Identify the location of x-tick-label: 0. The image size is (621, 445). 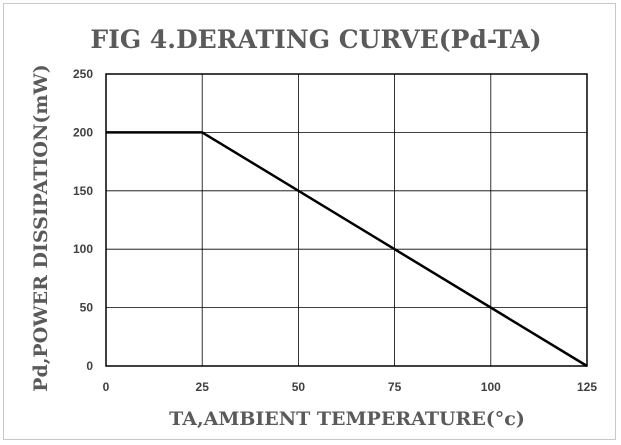
(106, 387).